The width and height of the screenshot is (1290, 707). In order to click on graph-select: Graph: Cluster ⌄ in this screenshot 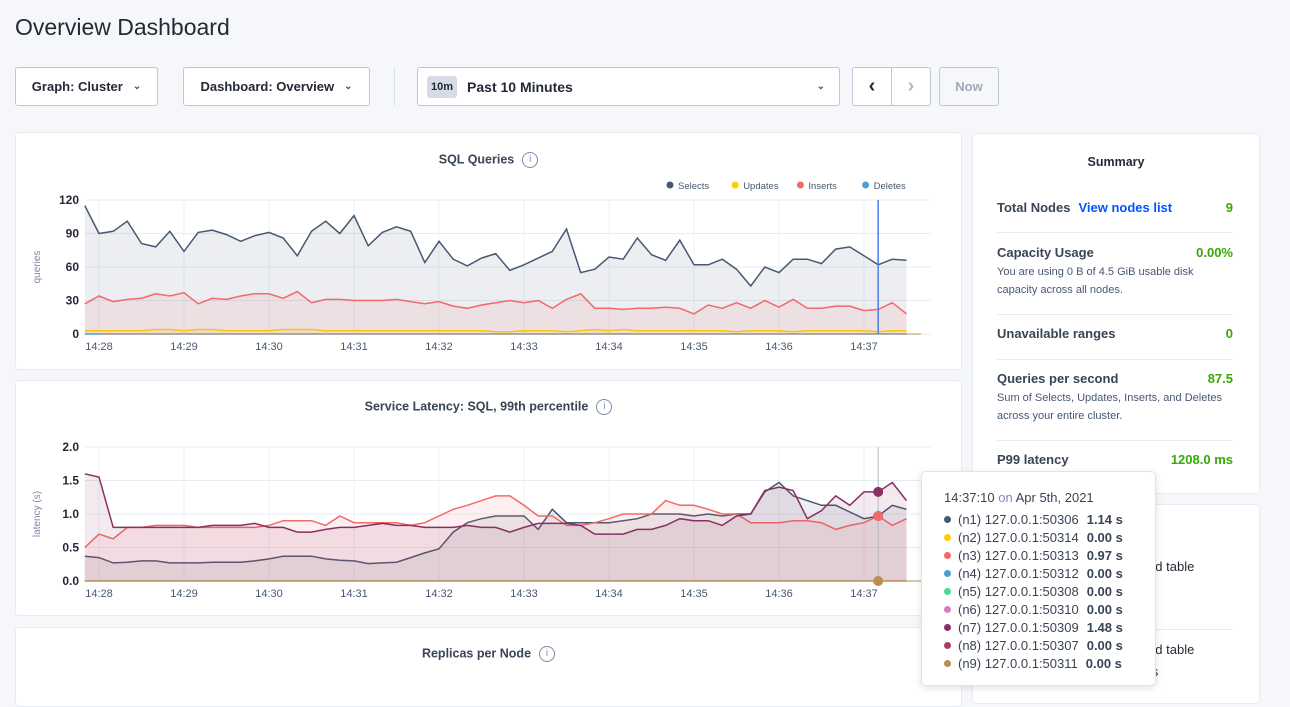, I will do `click(86, 86)`.